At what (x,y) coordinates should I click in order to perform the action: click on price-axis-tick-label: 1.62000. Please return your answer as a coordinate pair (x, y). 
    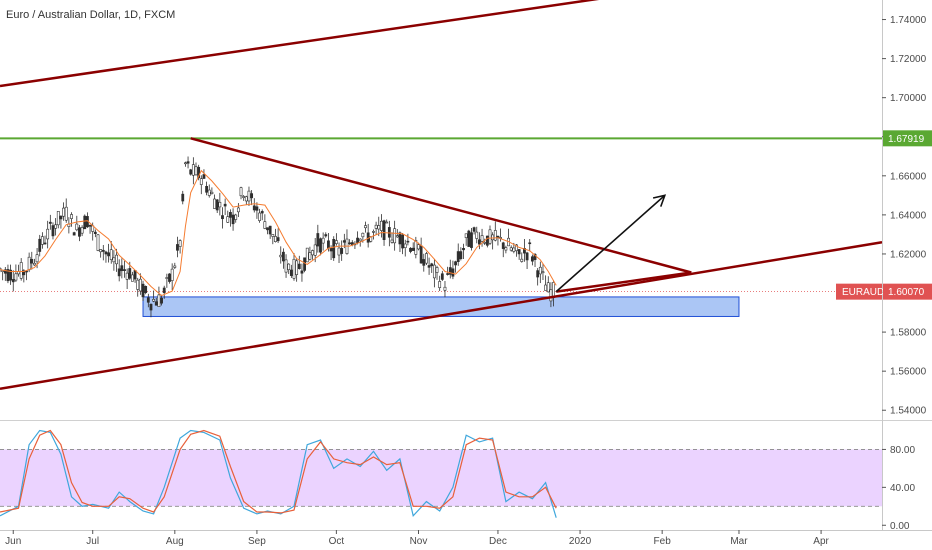
    Looking at the image, I should click on (908, 254).